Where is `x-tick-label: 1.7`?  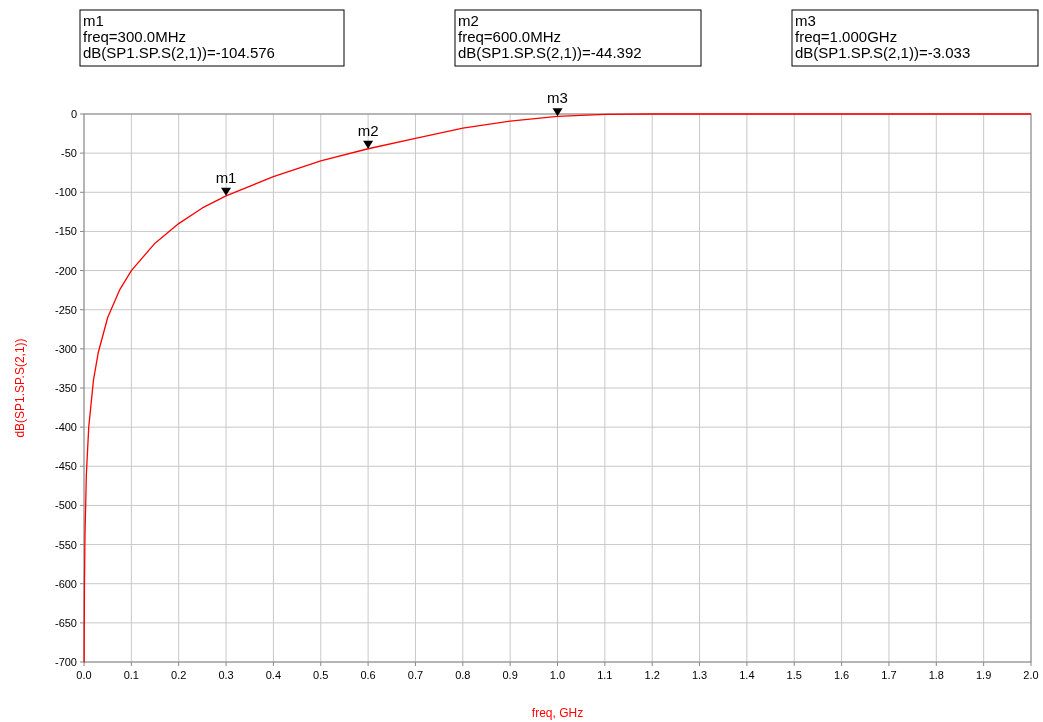 x-tick-label: 1.7 is located at coordinates (889, 675).